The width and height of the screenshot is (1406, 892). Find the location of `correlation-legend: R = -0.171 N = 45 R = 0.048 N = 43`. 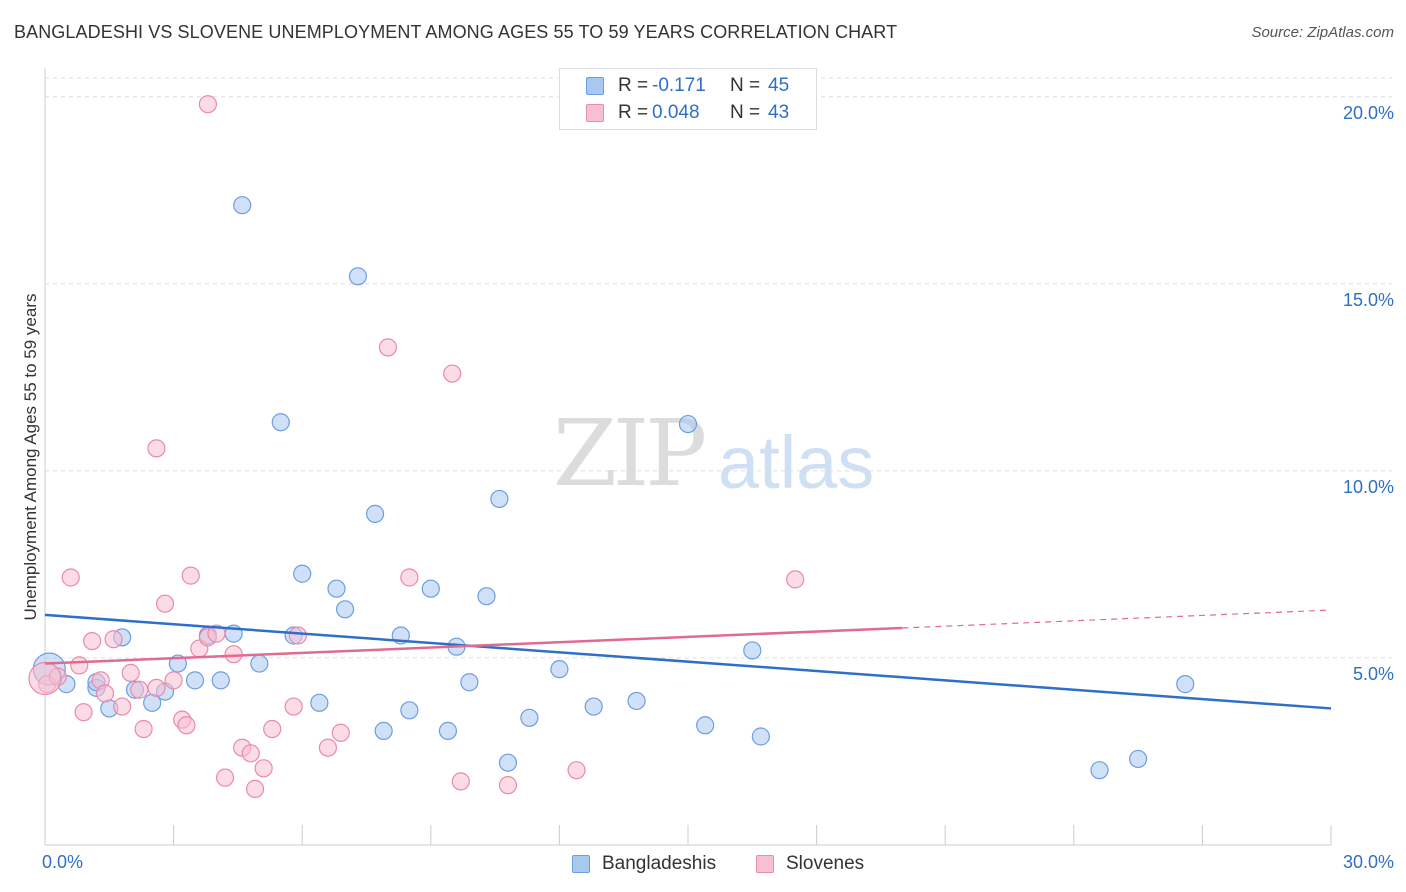

correlation-legend: R = -0.171 N = 45 R = 0.048 N = 43 is located at coordinates (688, 99).